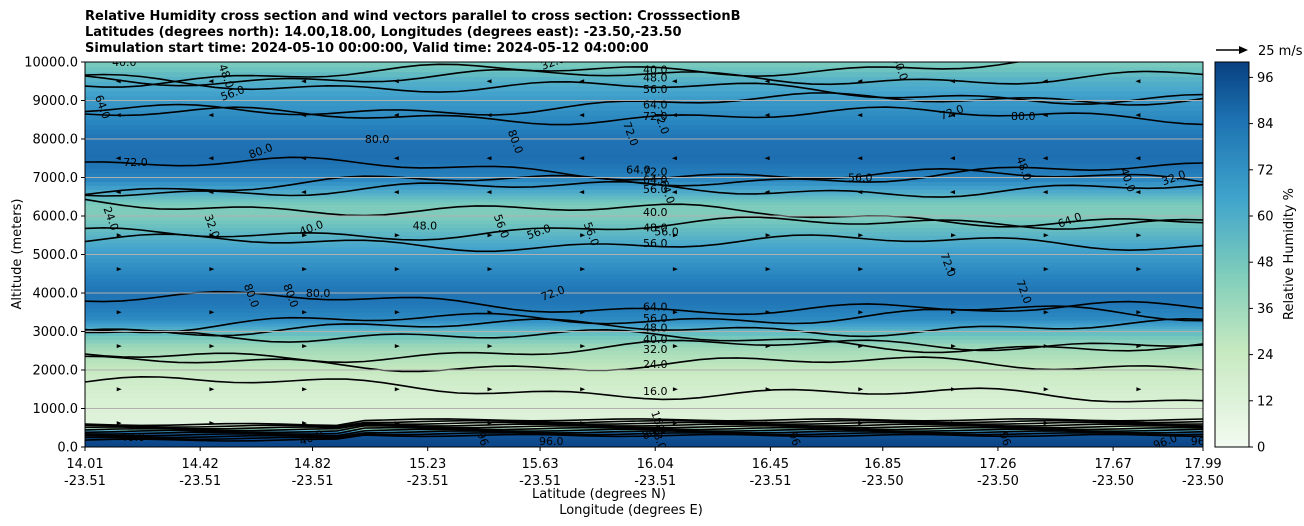 The height and width of the screenshot is (526, 1304). I want to click on x-tick-label-lon: -23.50, so click(998, 481).